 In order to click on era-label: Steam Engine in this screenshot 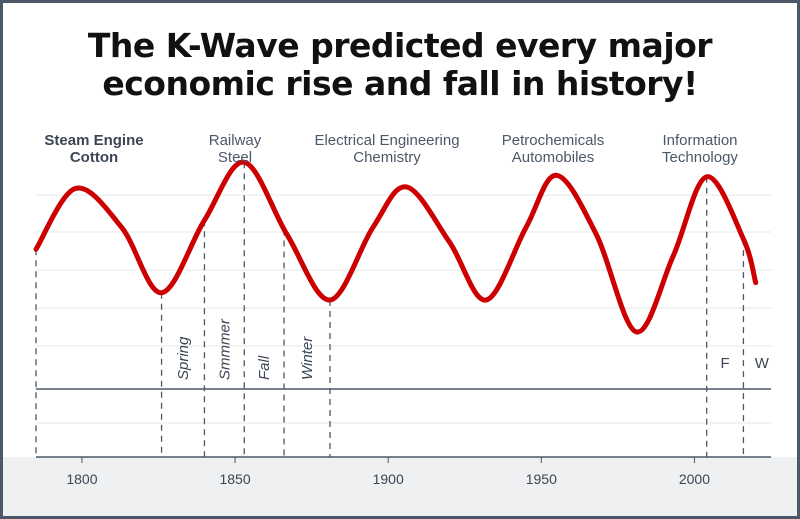, I will do `click(93, 140)`.